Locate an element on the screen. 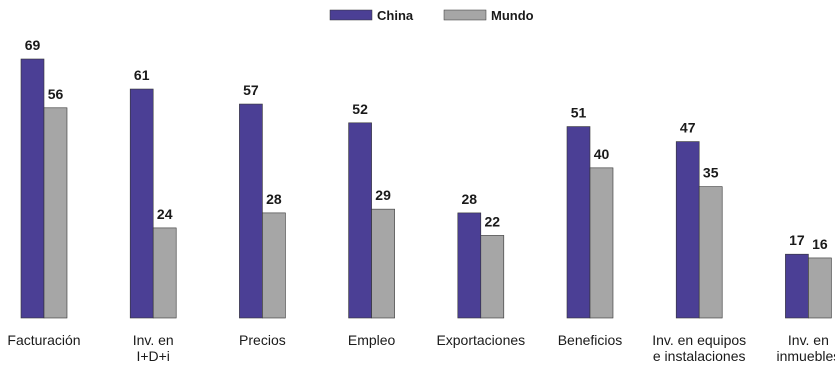 The height and width of the screenshot is (373, 835). legend-swatch-china is located at coordinates (351, 15).